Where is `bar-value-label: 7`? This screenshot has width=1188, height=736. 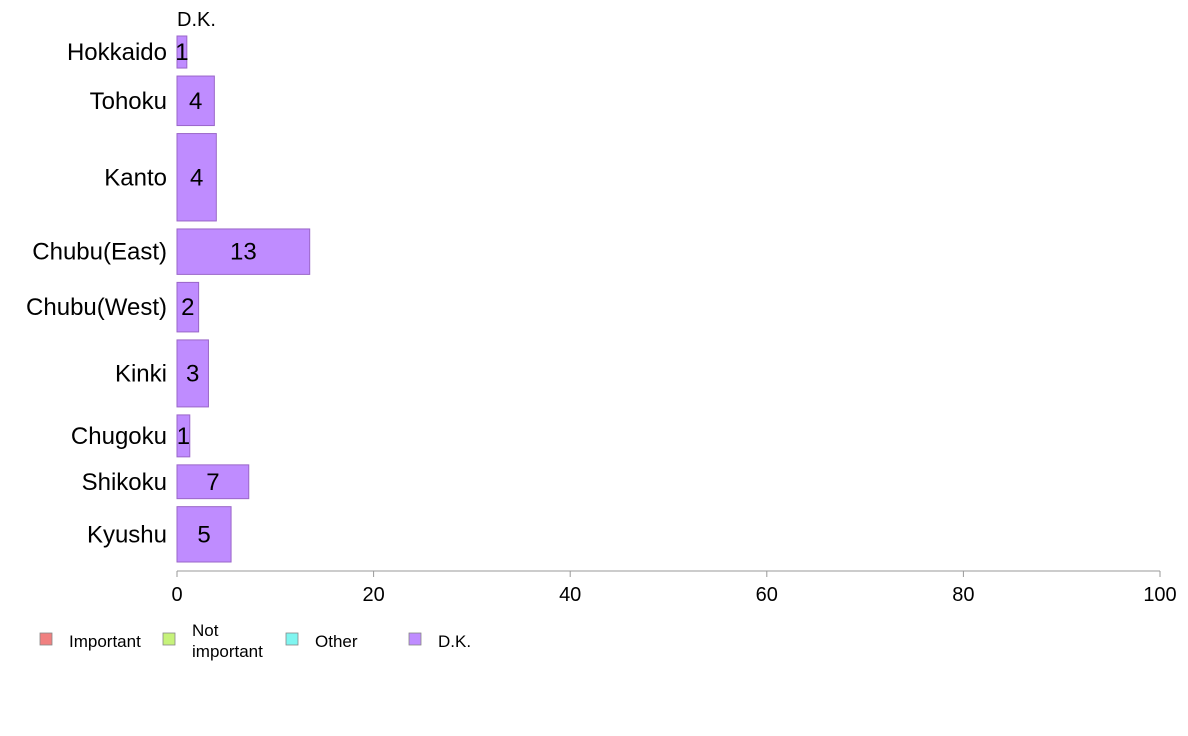 bar-value-label: 7 is located at coordinates (212, 482).